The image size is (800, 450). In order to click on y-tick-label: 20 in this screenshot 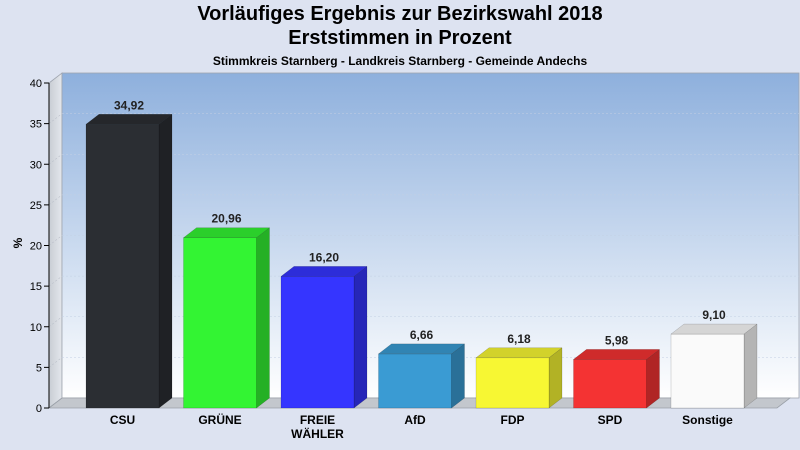, I will do `click(36, 247)`.